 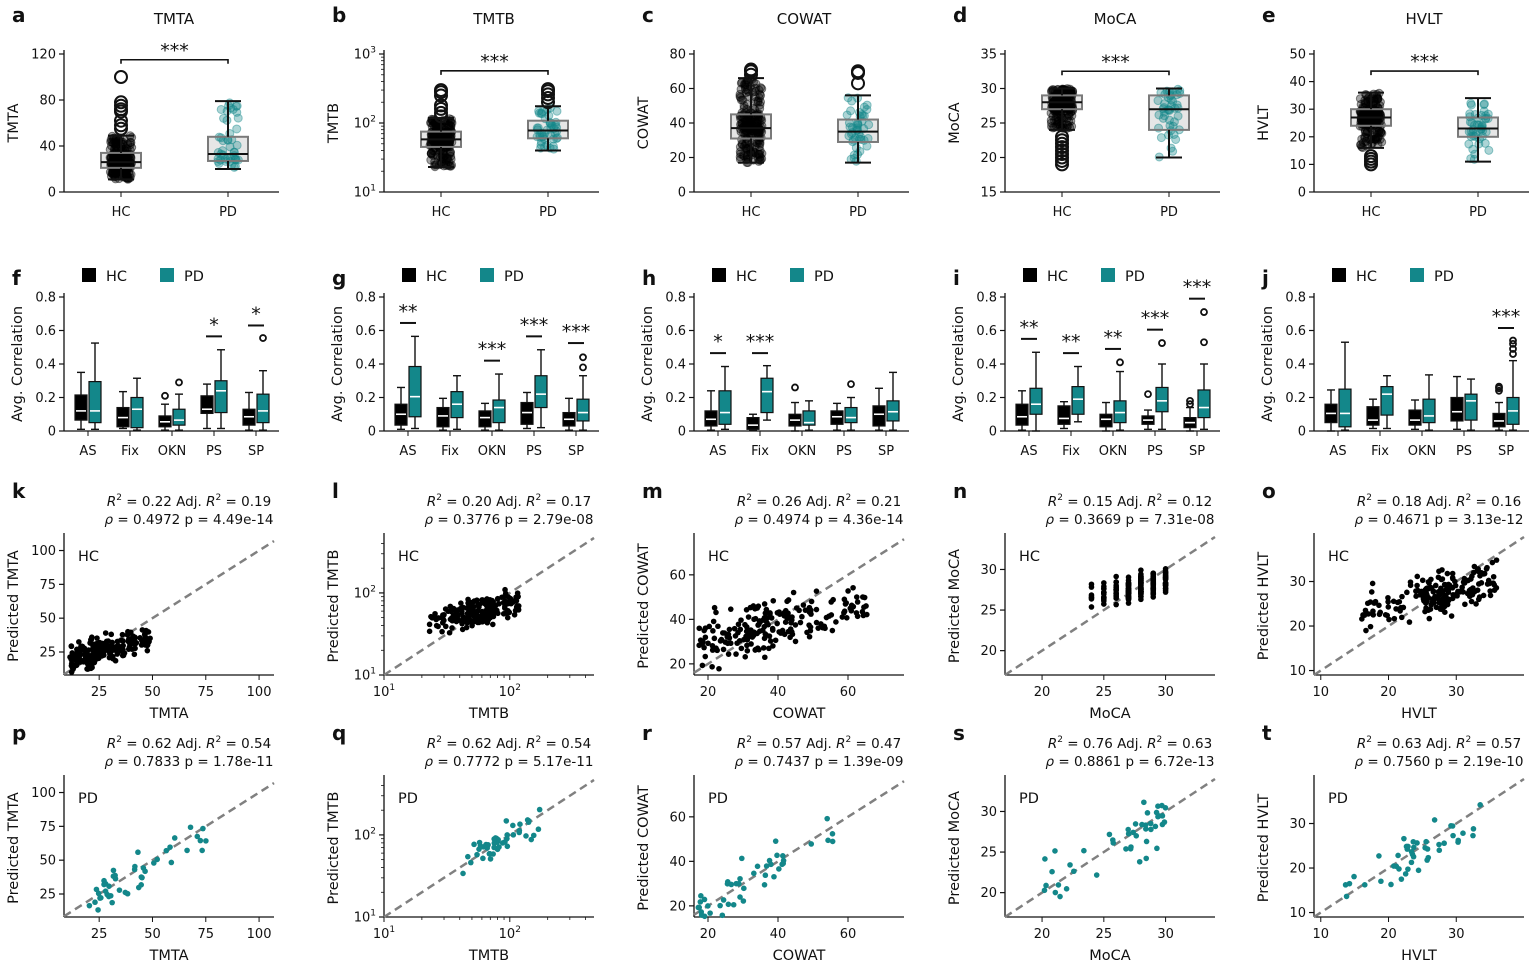 What do you see at coordinates (988, 193) in the screenshot?
I see `y-tick-label: 15` at bounding box center [988, 193].